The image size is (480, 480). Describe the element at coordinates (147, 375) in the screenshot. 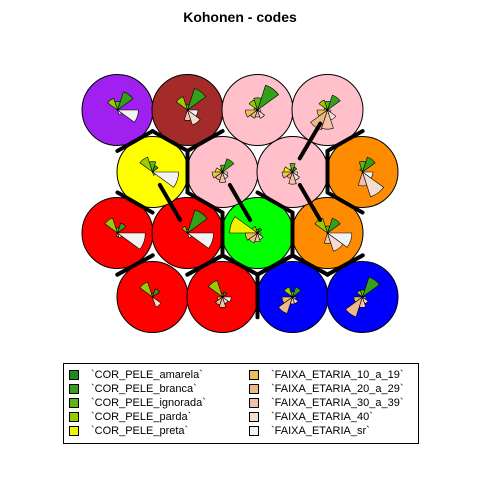

I see `legend-label: `COR_PELE_amarela`` at that location.